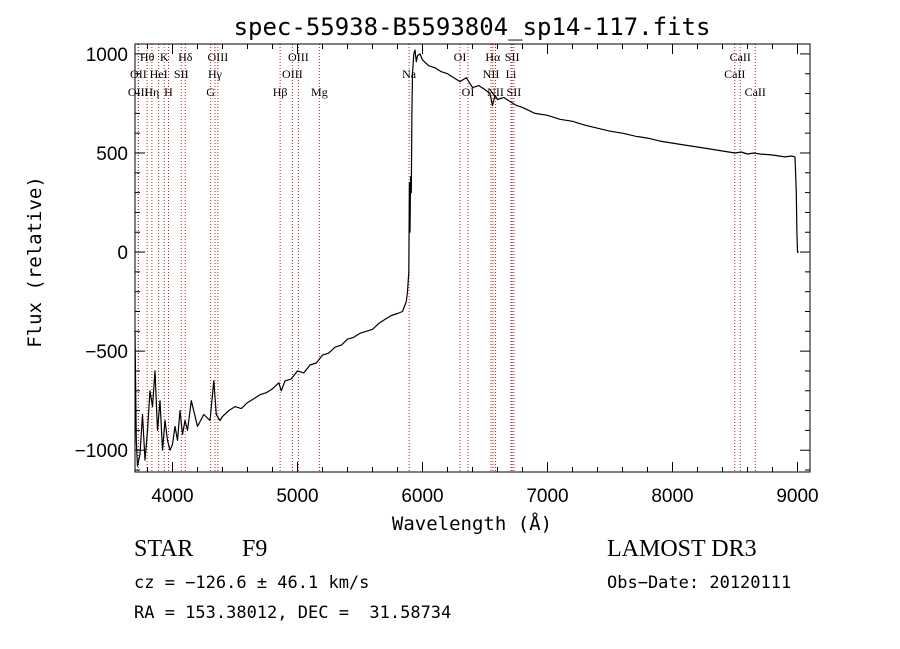 The height and width of the screenshot is (649, 900). What do you see at coordinates (682, 549) in the screenshot?
I see `survey-name: LAMOST DR3` at bounding box center [682, 549].